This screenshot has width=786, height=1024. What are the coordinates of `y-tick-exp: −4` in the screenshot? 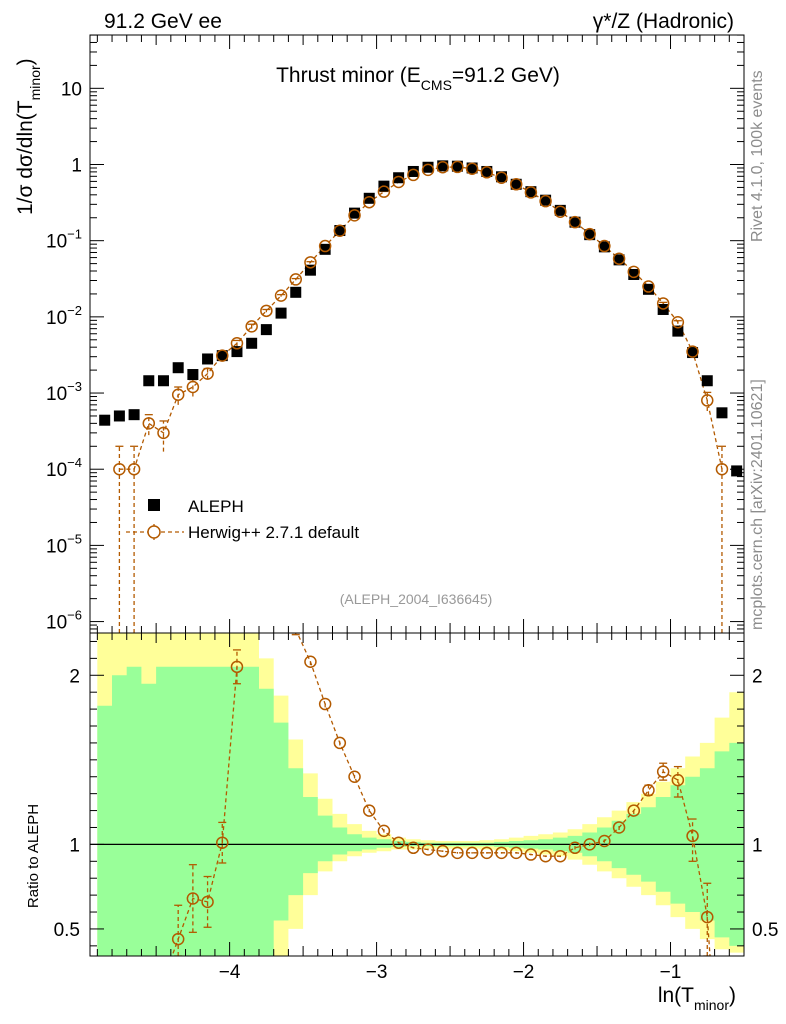 It's located at (74, 462).